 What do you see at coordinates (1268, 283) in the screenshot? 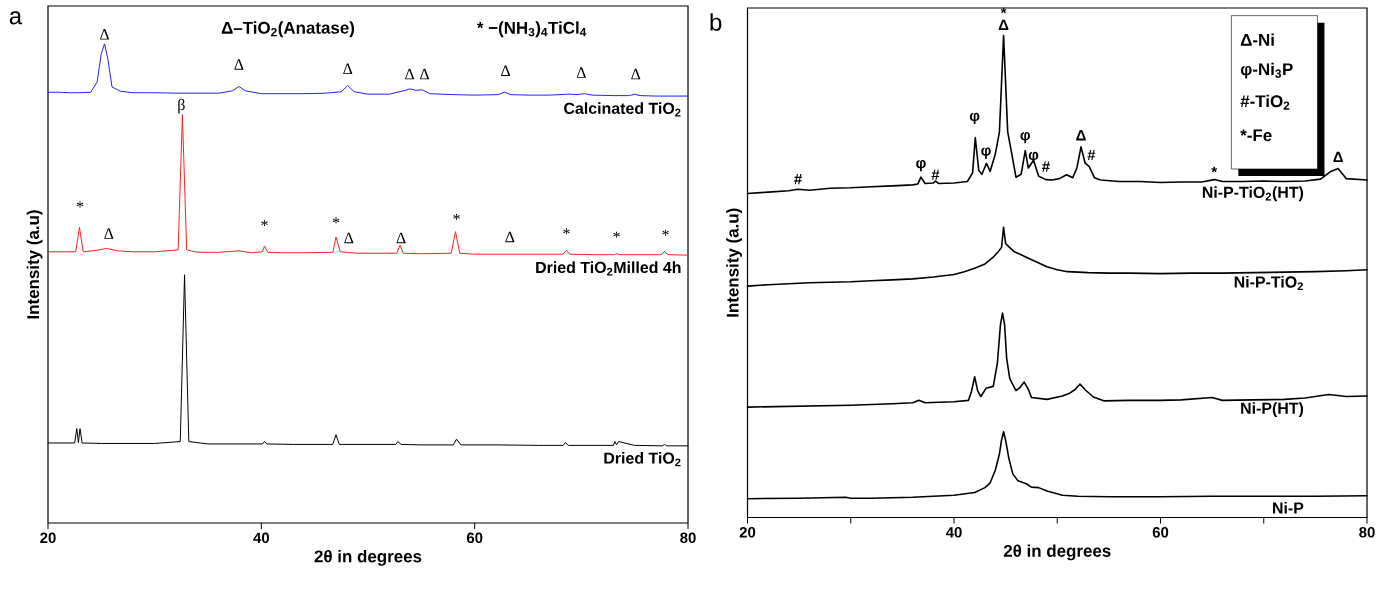
I see `series-label: Ni-P-TiO$_{2}$` at bounding box center [1268, 283].